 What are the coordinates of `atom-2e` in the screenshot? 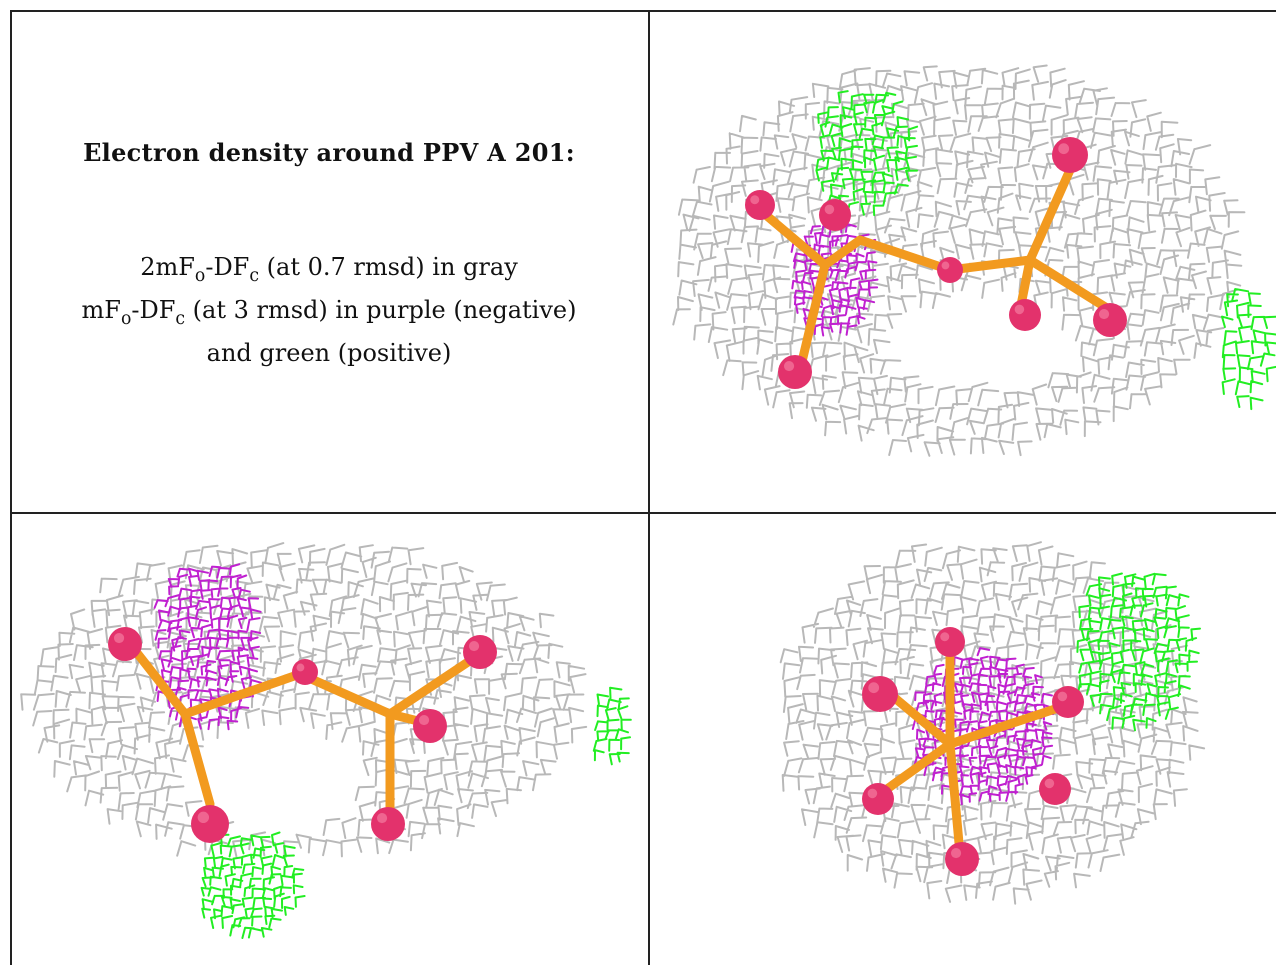 It's located at (430, 726).